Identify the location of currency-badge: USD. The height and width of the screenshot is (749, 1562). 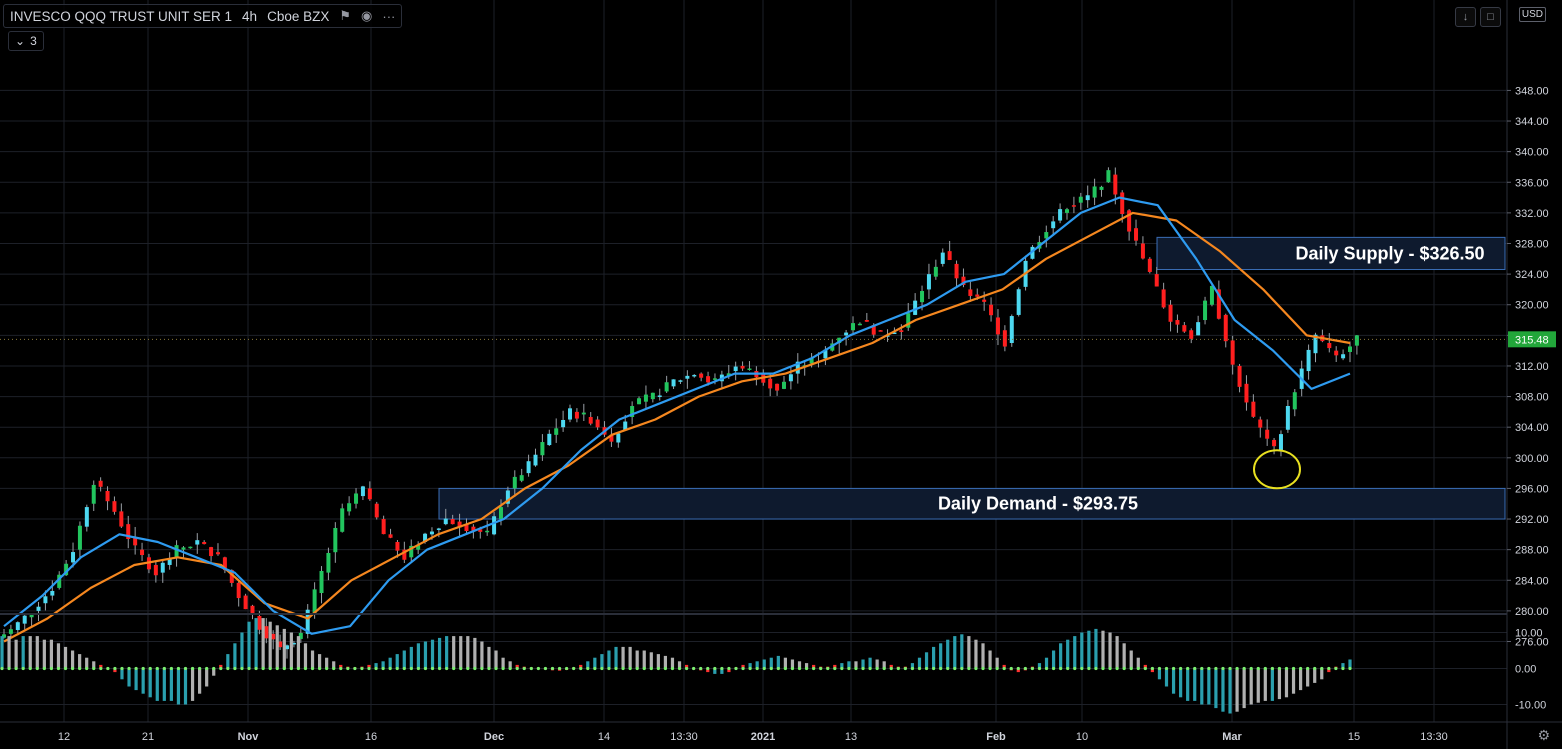
(1532, 14).